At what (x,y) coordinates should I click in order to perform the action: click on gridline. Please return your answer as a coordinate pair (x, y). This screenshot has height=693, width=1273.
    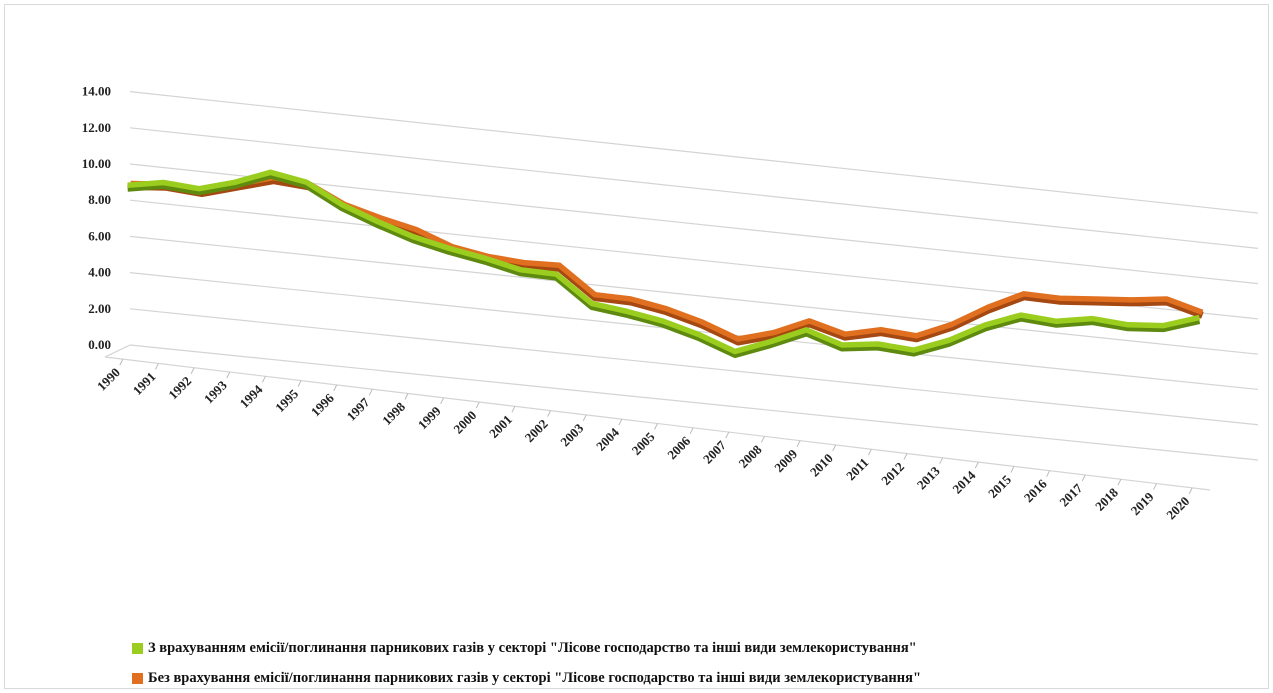
    Looking at the image, I should click on (694, 402).